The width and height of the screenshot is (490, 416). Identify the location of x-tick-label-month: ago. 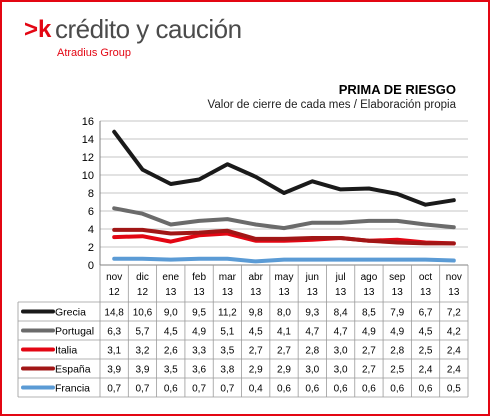
(369, 277).